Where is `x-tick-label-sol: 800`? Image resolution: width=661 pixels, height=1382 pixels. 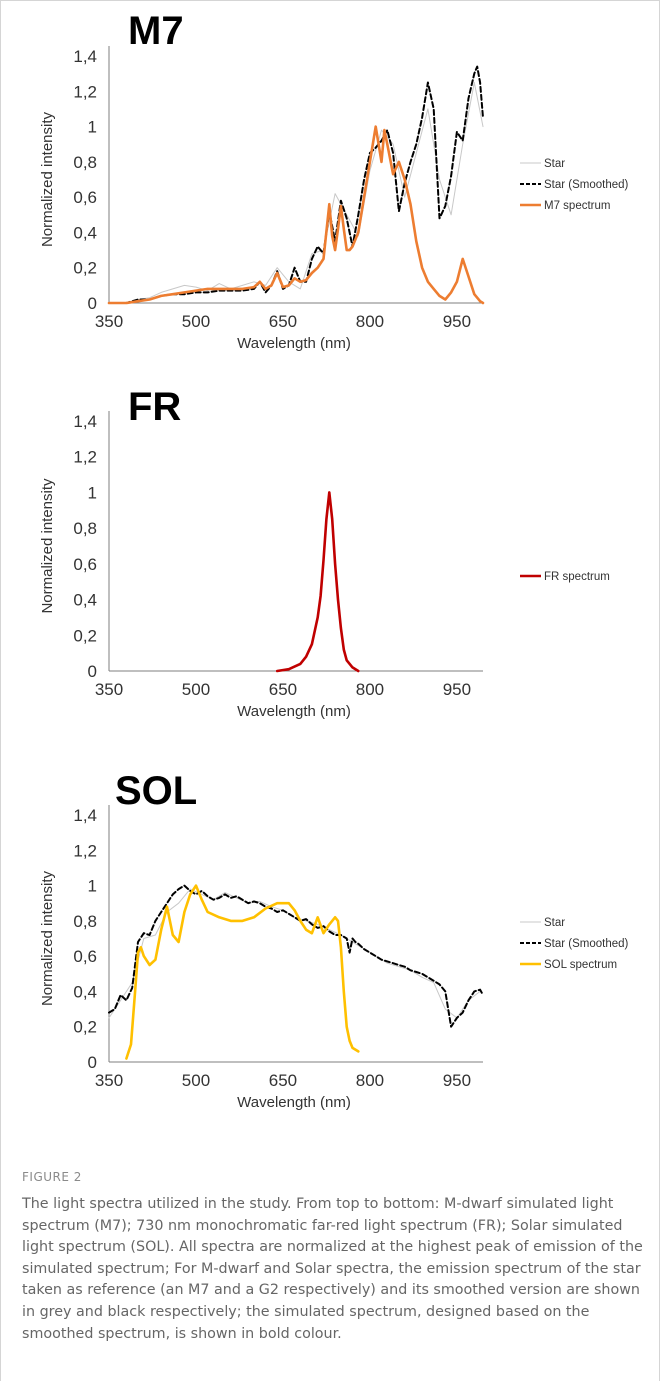
x-tick-label-sol: 800 is located at coordinates (370, 1080).